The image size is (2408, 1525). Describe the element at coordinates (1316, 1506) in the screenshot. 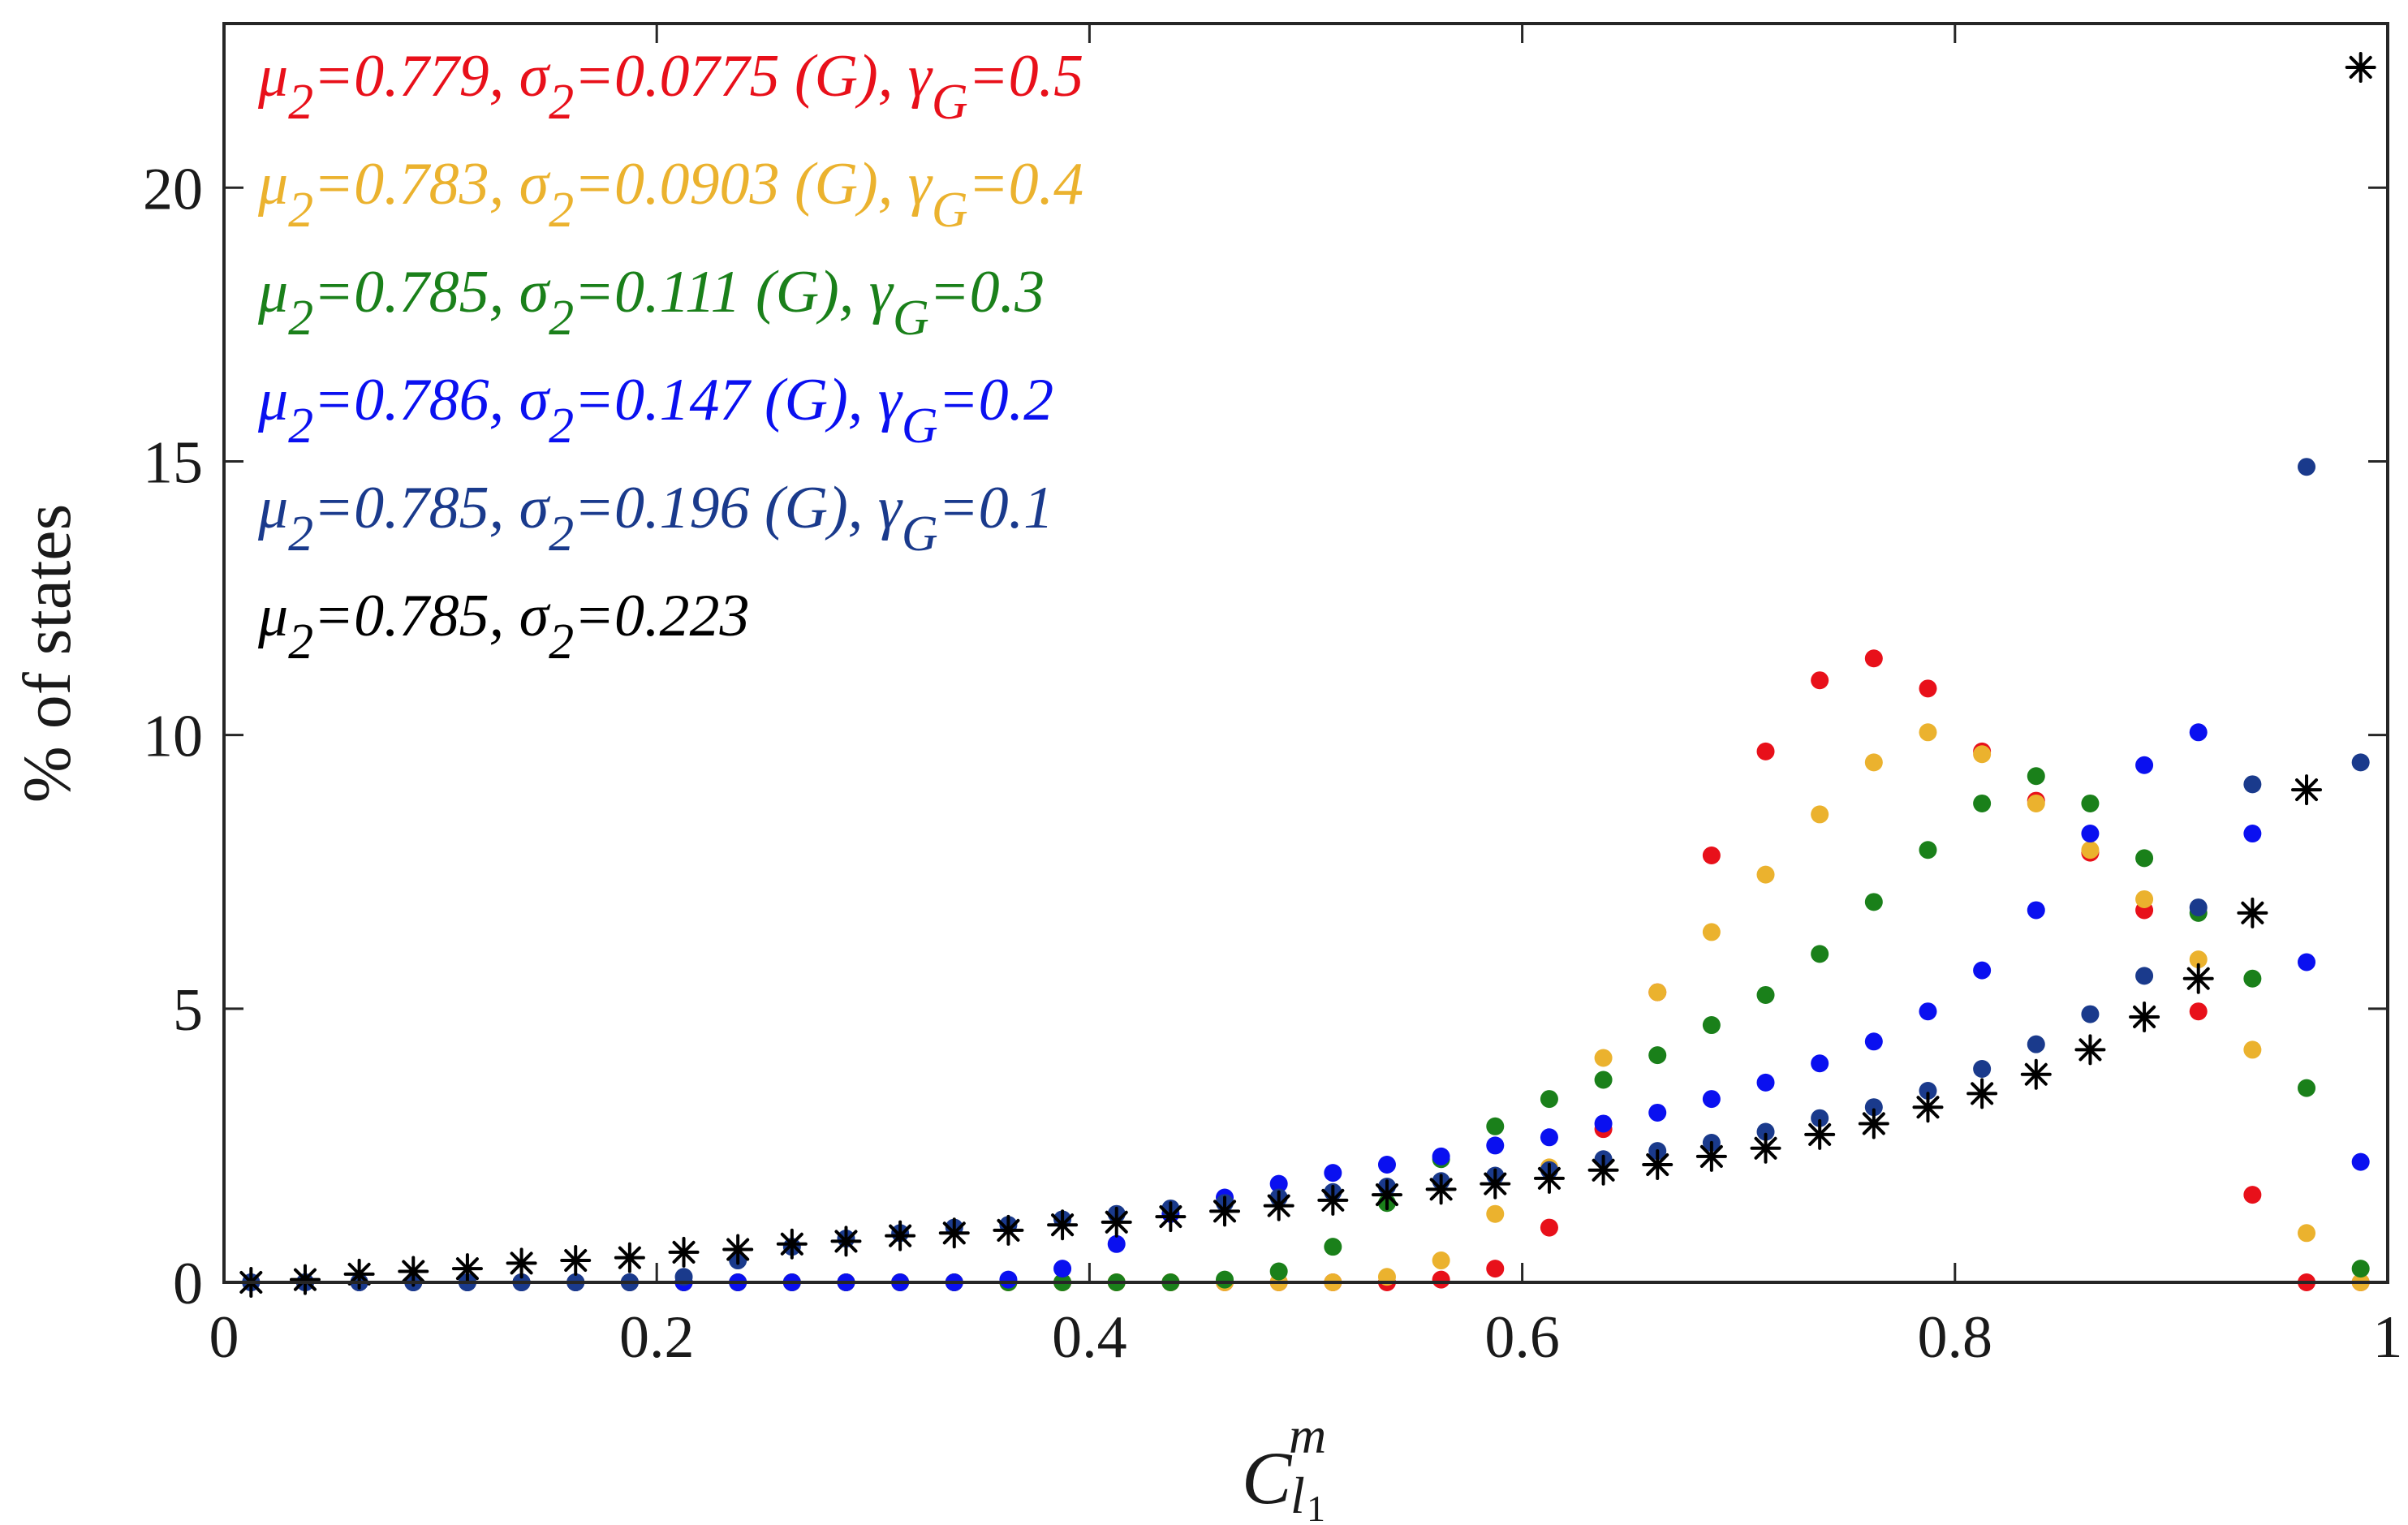

I see `x-axis-label-subsub: 1` at that location.